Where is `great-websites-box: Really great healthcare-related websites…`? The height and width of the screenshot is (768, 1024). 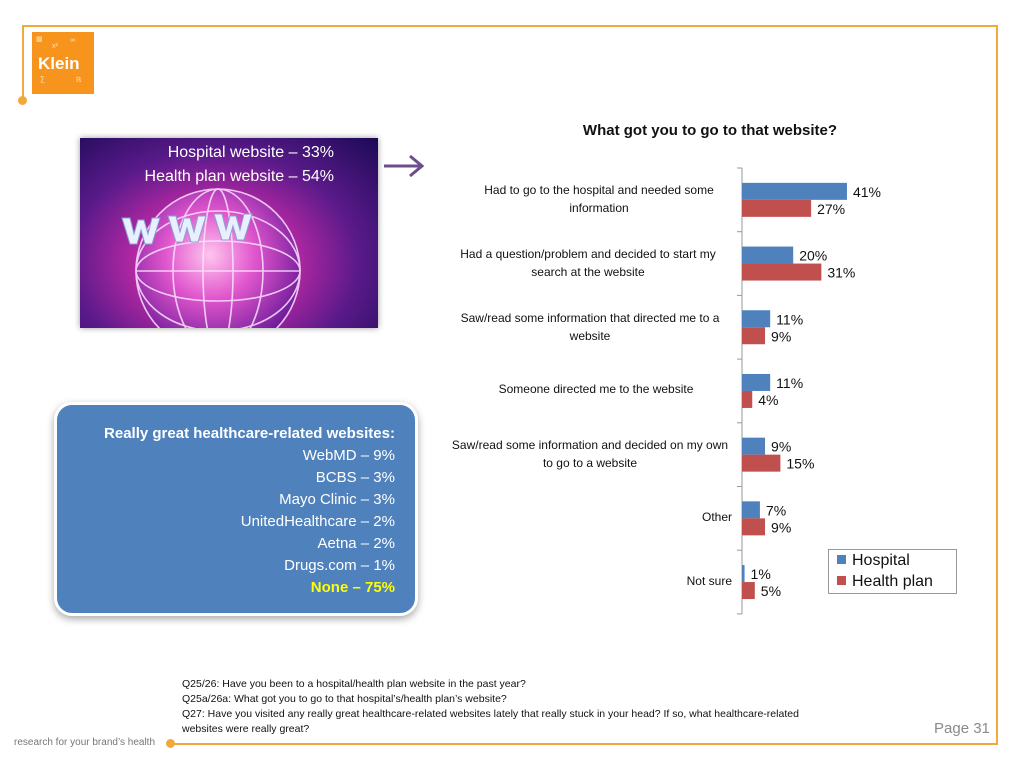 great-websites-box: Really great healthcare-related websites… is located at coordinates (236, 509).